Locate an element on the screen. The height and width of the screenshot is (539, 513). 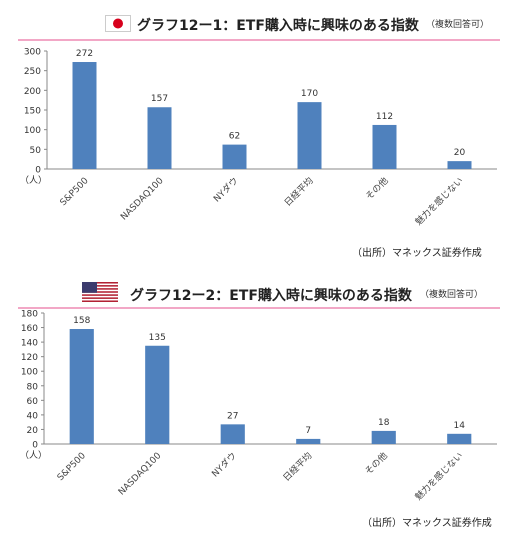
data-label: 158 is located at coordinates (81, 321).